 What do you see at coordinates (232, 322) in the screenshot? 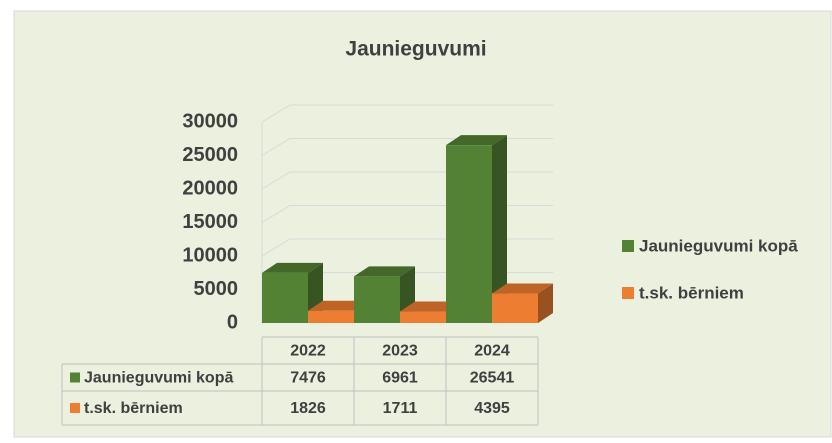
I see `y-tick-label: 0` at bounding box center [232, 322].